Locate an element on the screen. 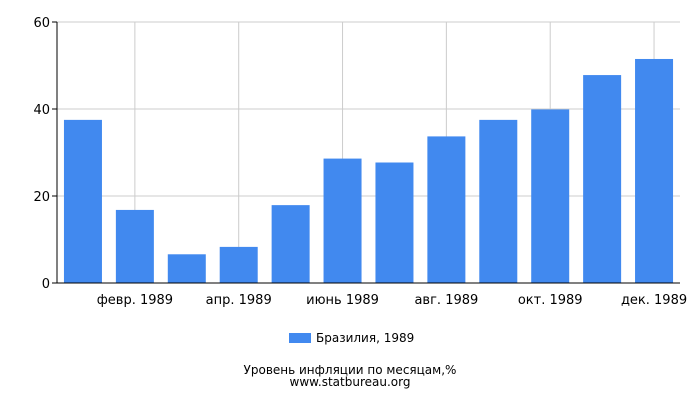 This screenshot has width=700, height=400. x-tick-label: окт. 1989 is located at coordinates (550, 300).